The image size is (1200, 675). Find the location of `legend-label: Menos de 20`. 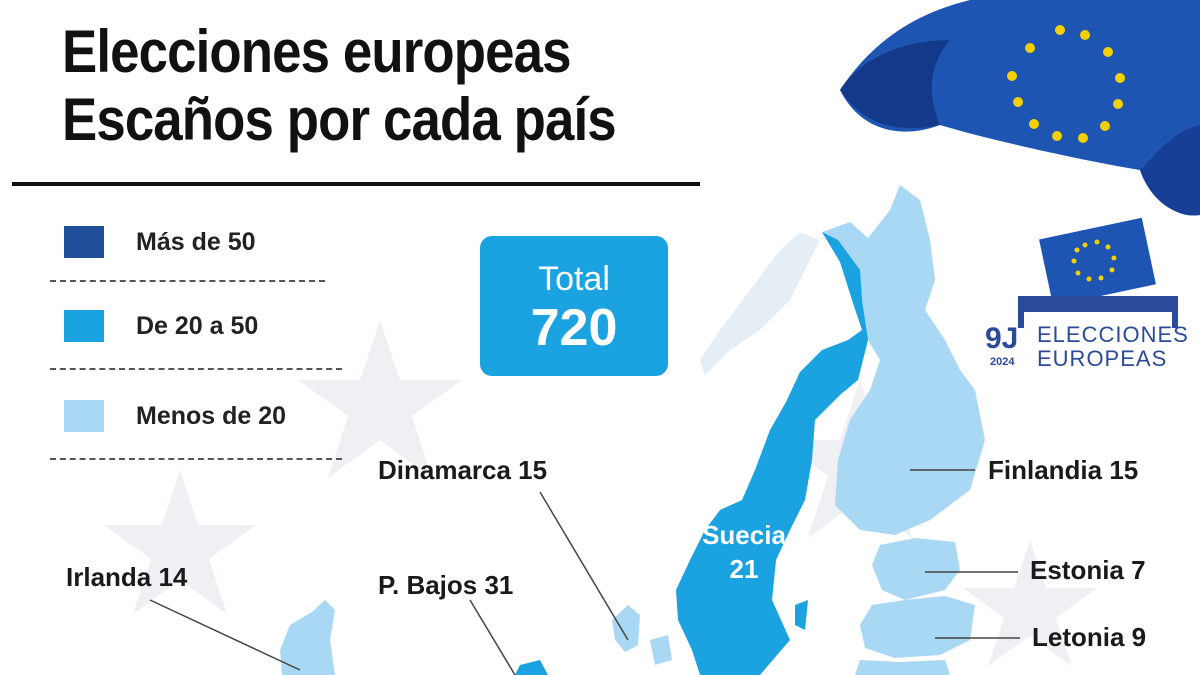

legend-label: Menos de 20 is located at coordinates (211, 416).